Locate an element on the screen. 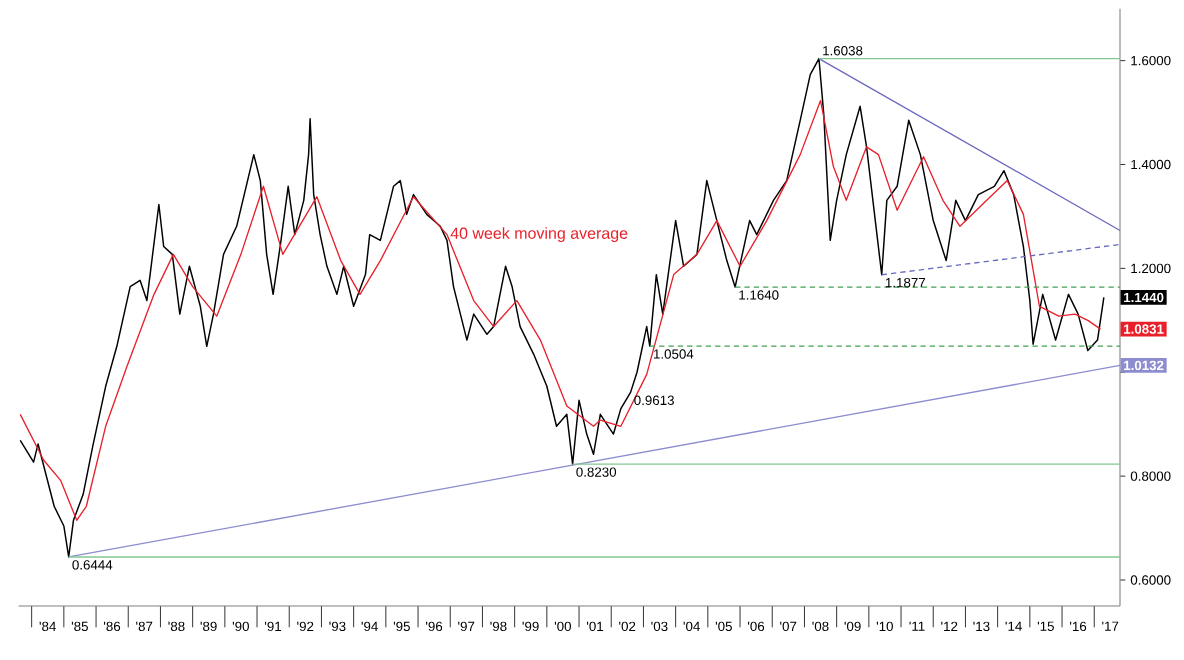 The width and height of the screenshot is (1184, 660). annotation: 40 week moving average is located at coordinates (539, 235).